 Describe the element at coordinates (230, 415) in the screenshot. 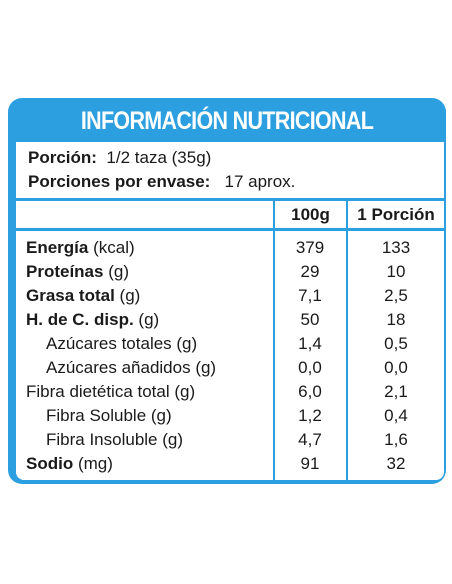

I see `nutrient-row: Fibra Soluble (g) 1,2 0,4` at that location.